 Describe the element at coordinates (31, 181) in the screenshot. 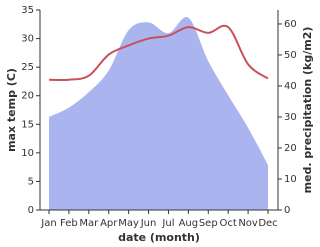

I see `y-tick-label: 5` at that location.